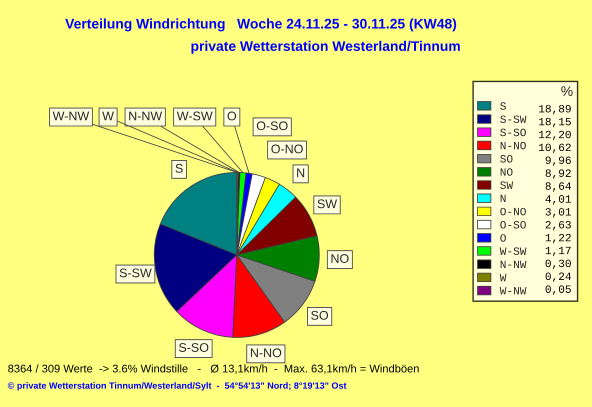 The height and width of the screenshot is (407, 592). Describe the element at coordinates (145, 116) in the screenshot. I see `slice-label: N-NW` at that location.